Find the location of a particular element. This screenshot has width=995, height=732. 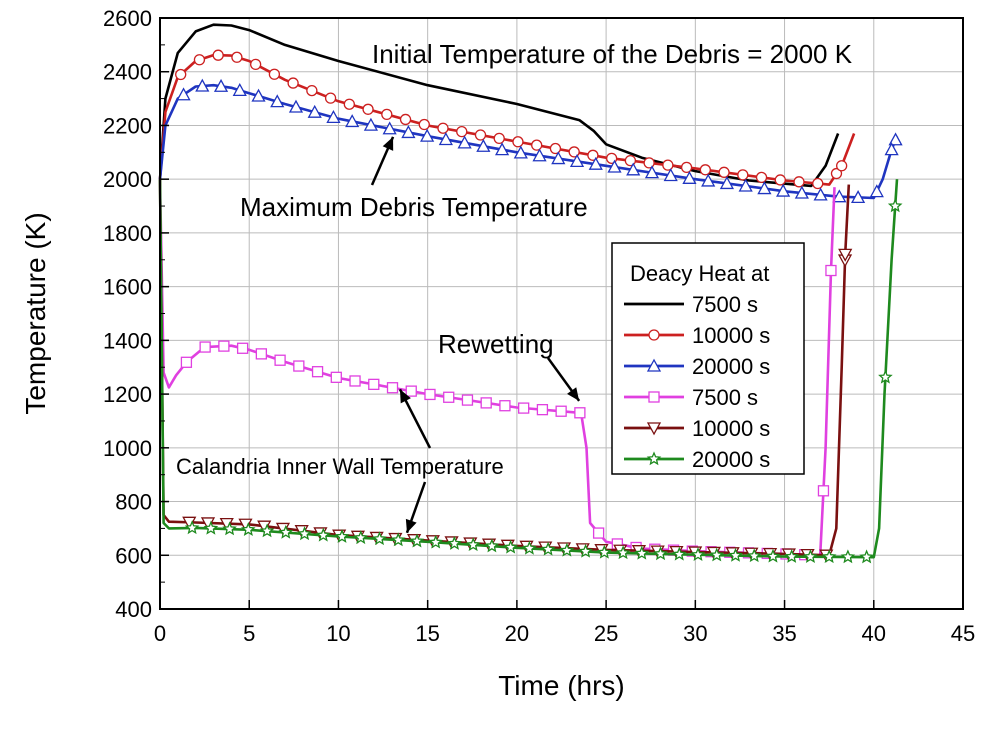

legend-entry-3: 20000 s is located at coordinates (697, 366).